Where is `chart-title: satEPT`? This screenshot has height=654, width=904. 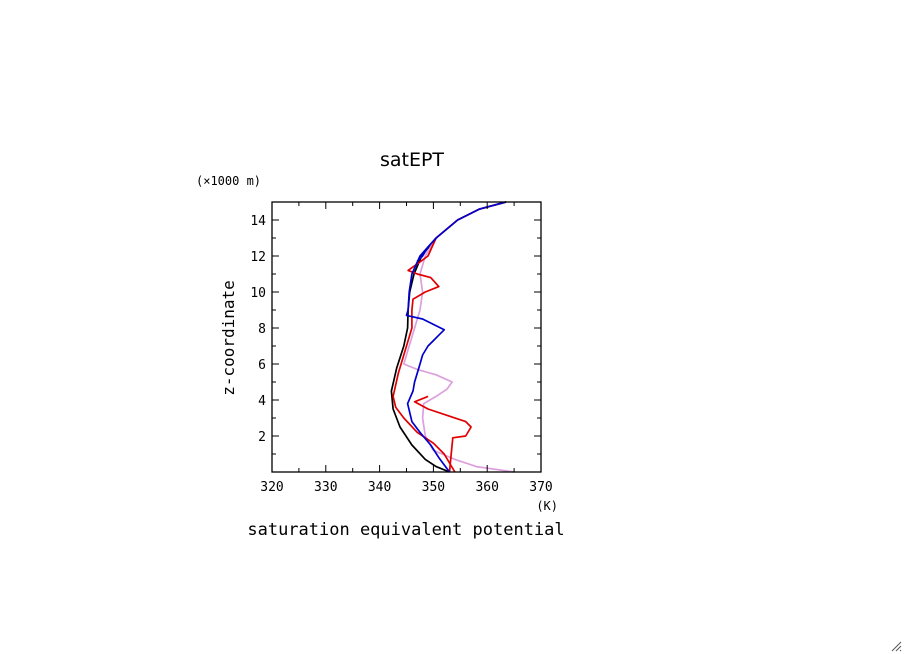
chart-title: satEPT is located at coordinates (412, 160).